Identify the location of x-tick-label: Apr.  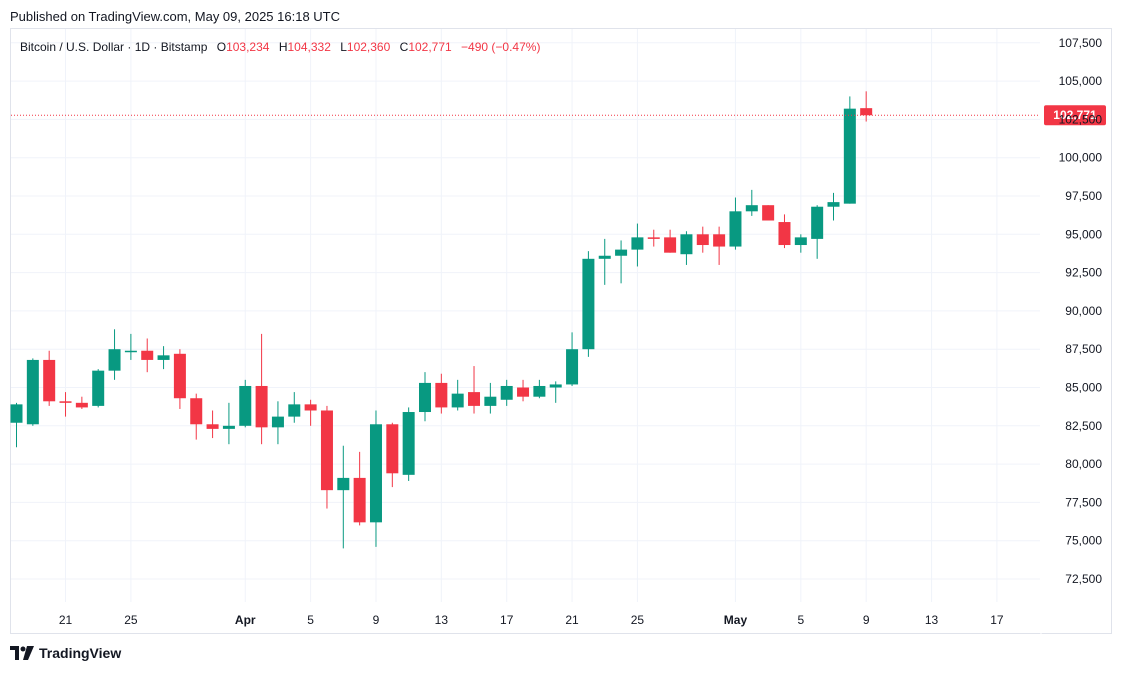
(245, 620).